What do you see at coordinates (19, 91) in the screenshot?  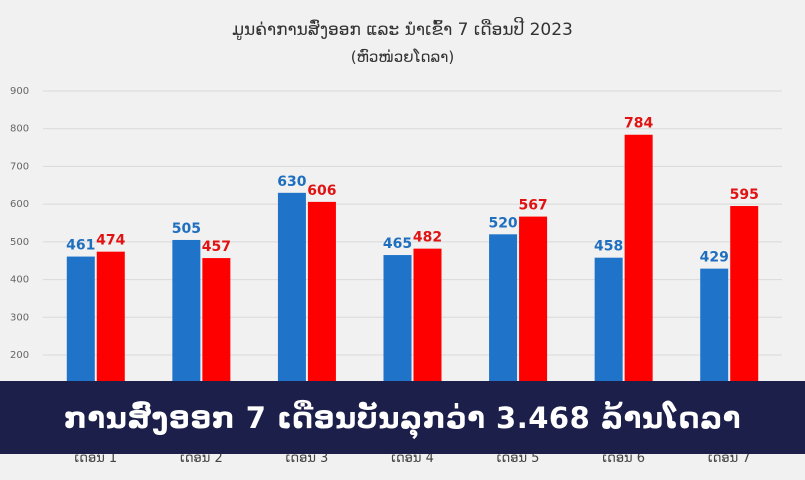 I see `y-tick-label: 900` at bounding box center [19, 91].